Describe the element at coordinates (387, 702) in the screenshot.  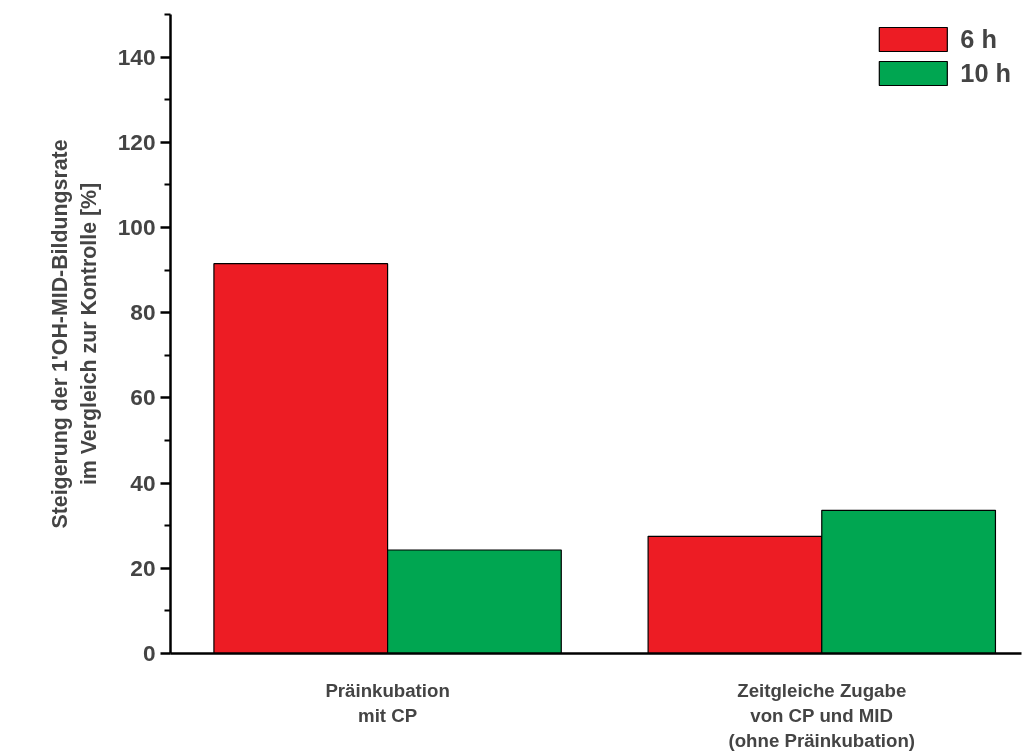
I see `x-tick-label: Präinkubation mit CP` at that location.